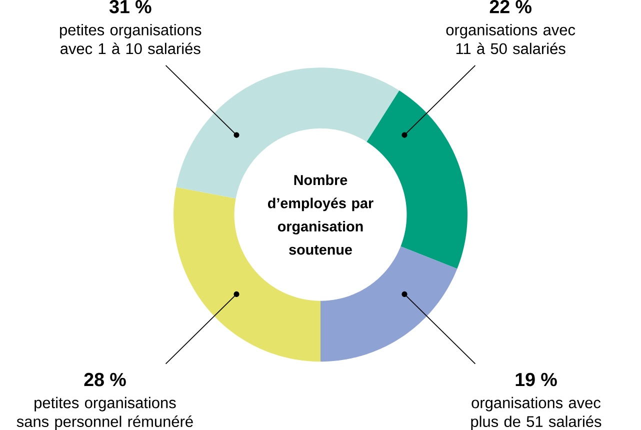 This screenshot has width=641, height=430. Describe the element at coordinates (511, 7) in the screenshot. I see `data-label: 22 %` at that location.